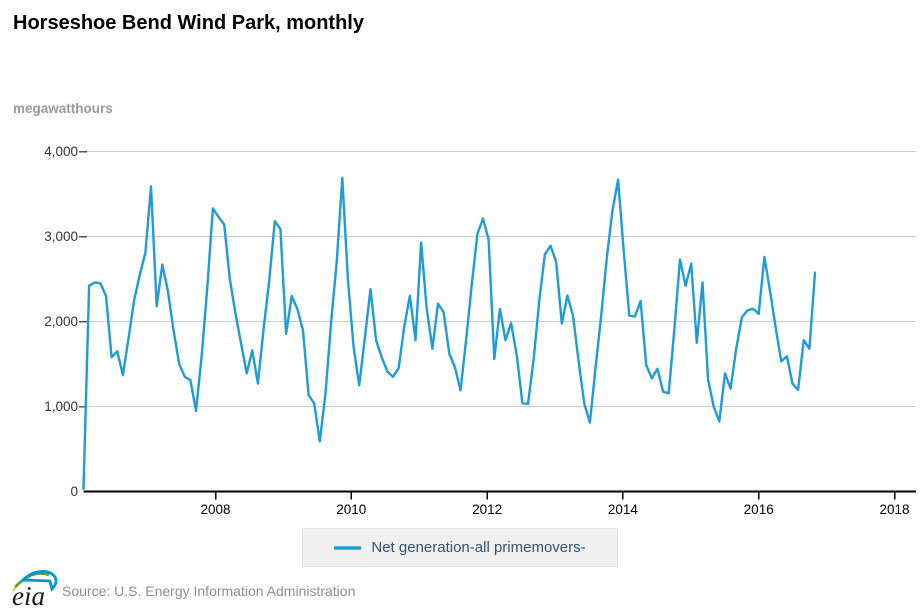 Image resolution: width=920 pixels, height=613 pixels. I want to click on eia-logo-text: eia, so click(28, 595).